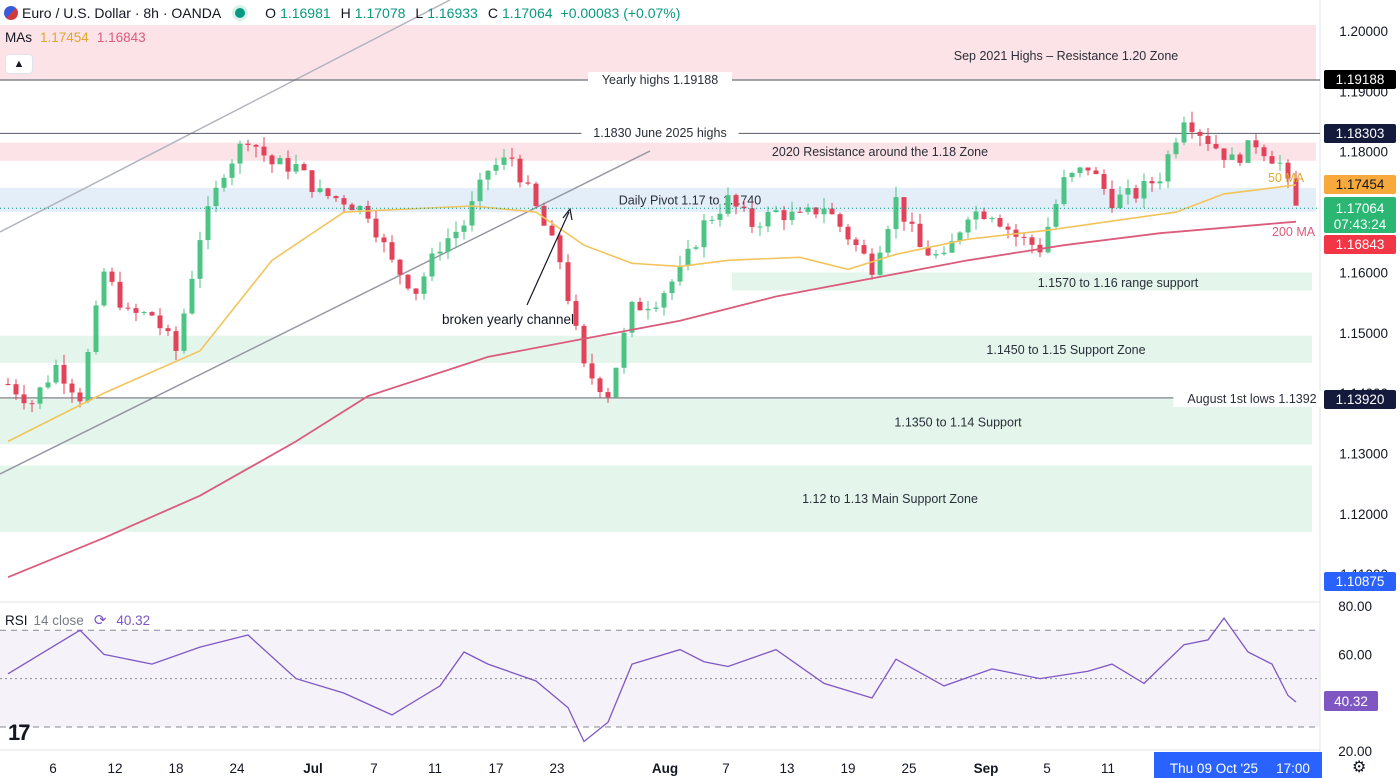 This screenshot has height=778, width=1400. What do you see at coordinates (726, 768) in the screenshot?
I see `time-axis-tick: 7` at bounding box center [726, 768].